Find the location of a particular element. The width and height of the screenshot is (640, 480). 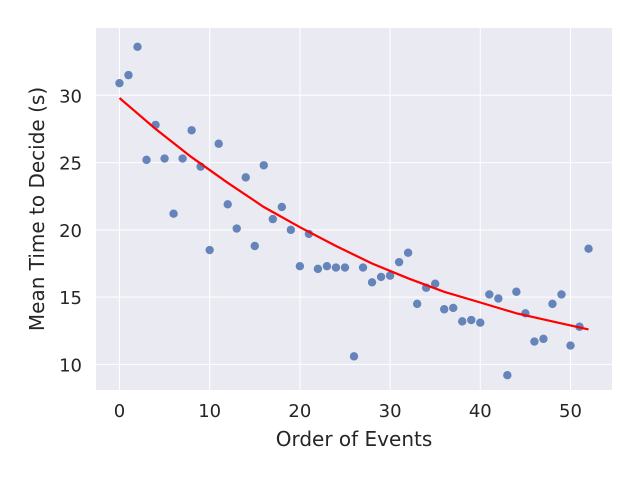

x-tick-label: 40 is located at coordinates (480, 411).